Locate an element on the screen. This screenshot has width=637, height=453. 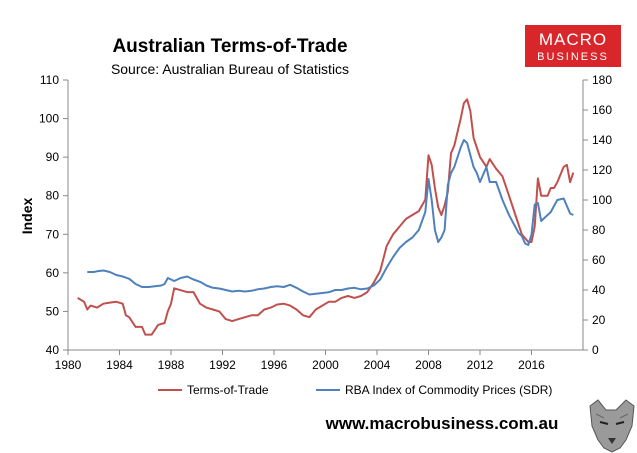
legend-label: RBA Index of Commodity Prices (SDR) is located at coordinates (448, 390).